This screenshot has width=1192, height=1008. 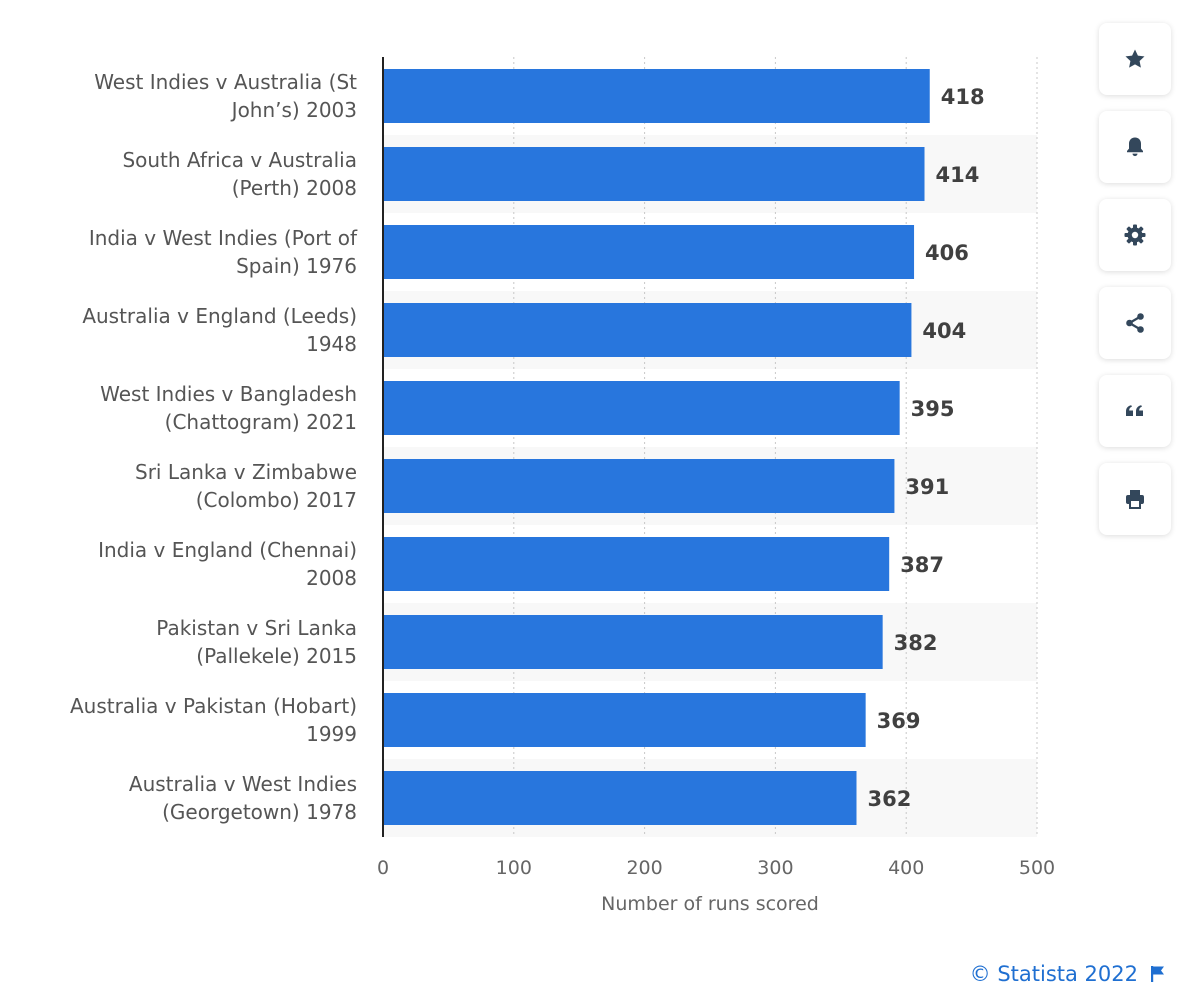 I want to click on bell-icon, so click(x=1135, y=147).